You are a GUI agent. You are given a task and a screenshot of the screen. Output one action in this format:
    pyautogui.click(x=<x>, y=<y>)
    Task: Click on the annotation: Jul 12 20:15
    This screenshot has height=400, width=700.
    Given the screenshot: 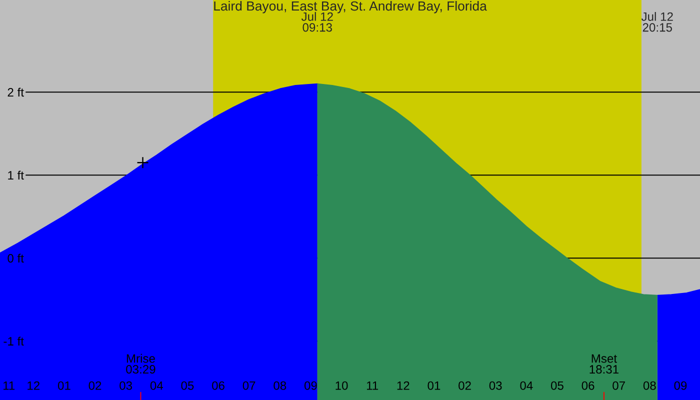 What is the action you would take?
    pyautogui.click(x=657, y=22)
    